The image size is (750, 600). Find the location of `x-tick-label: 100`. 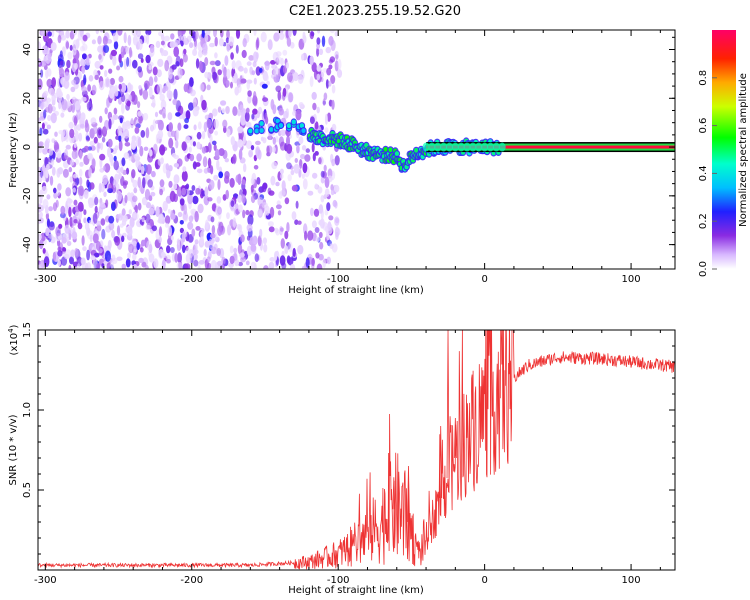

x-tick-label: 100 is located at coordinates (631, 580).